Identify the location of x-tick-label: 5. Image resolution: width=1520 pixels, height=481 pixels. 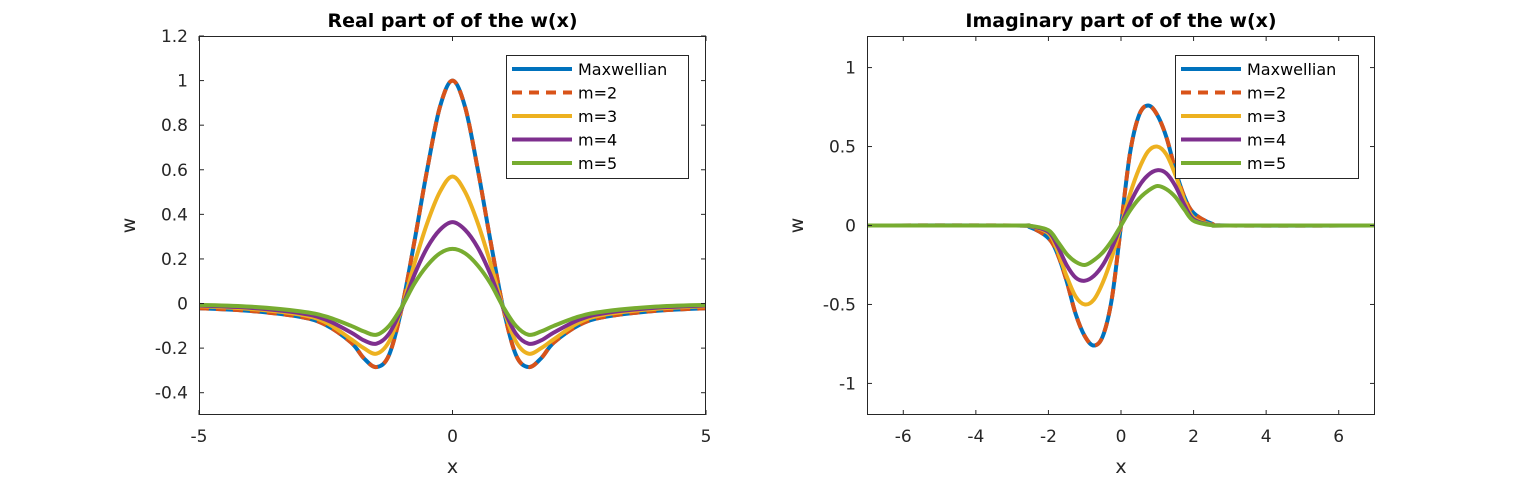
(706, 437).